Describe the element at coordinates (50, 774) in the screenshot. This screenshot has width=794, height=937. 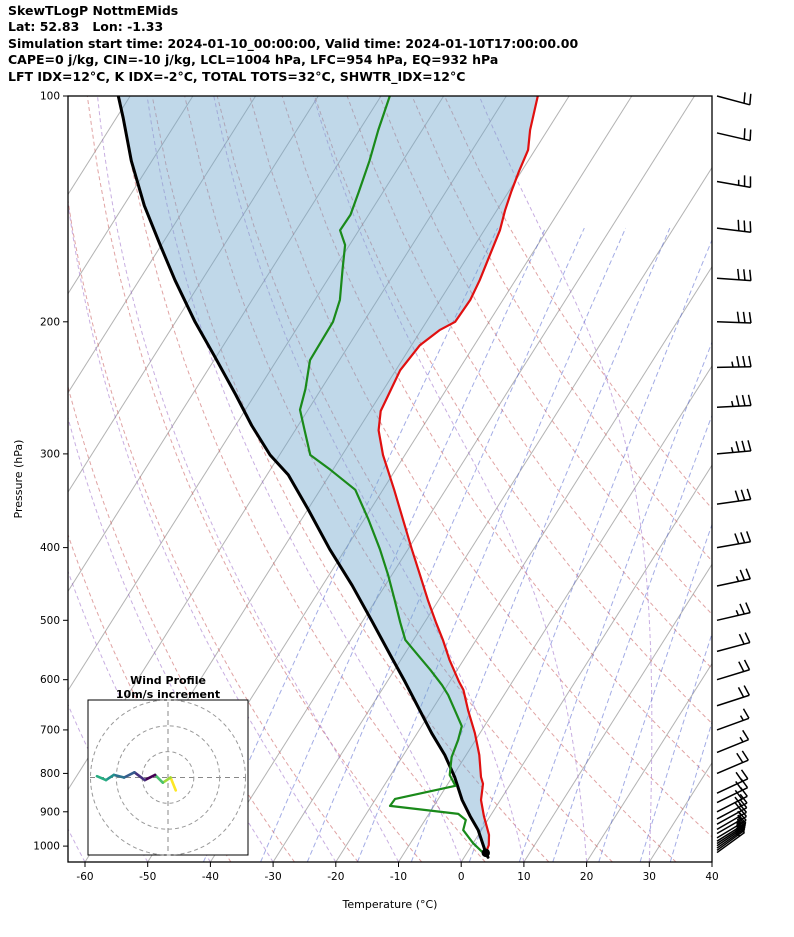
I see `y-tick-label: 800` at that location.